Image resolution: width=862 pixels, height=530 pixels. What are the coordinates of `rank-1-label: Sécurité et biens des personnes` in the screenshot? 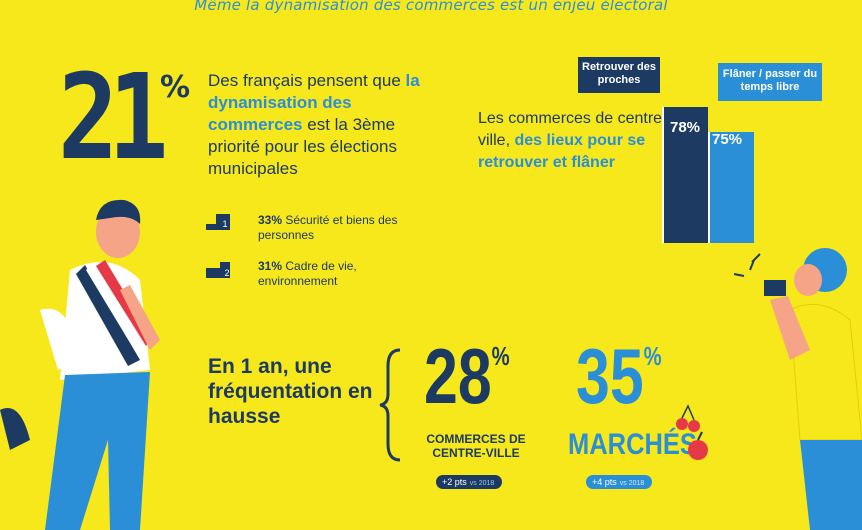 It's located at (328, 227).